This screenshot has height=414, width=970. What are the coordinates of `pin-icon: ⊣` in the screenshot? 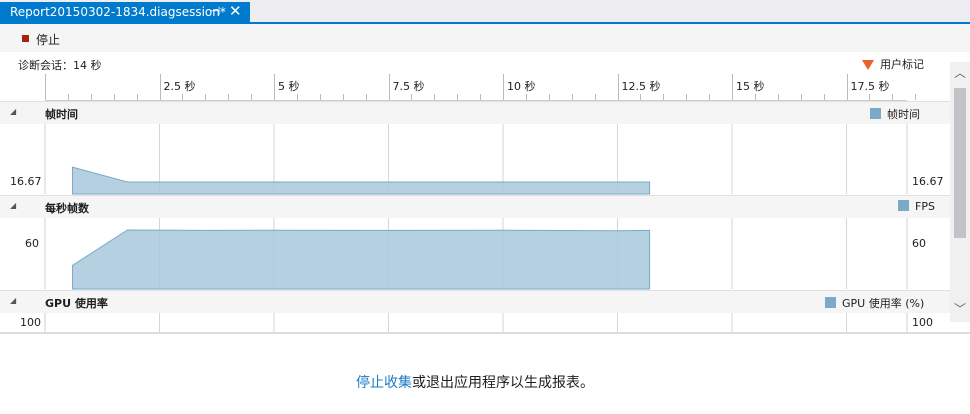 It's located at (215, 11).